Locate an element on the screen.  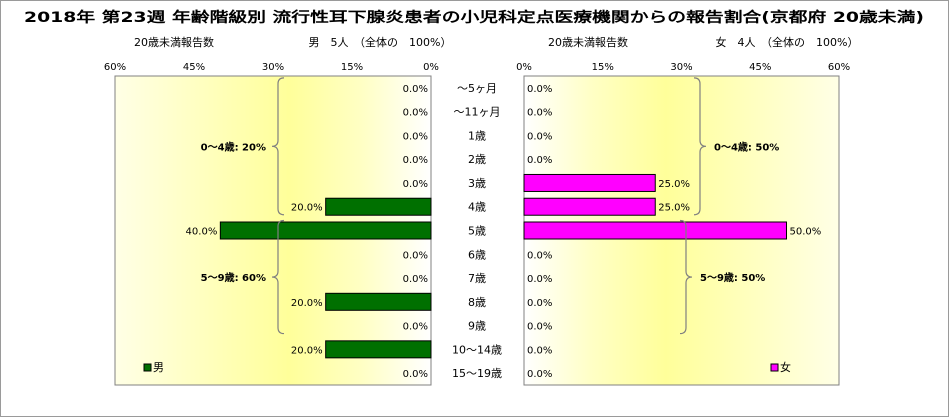
category-label: 9歳 is located at coordinates (477, 326).